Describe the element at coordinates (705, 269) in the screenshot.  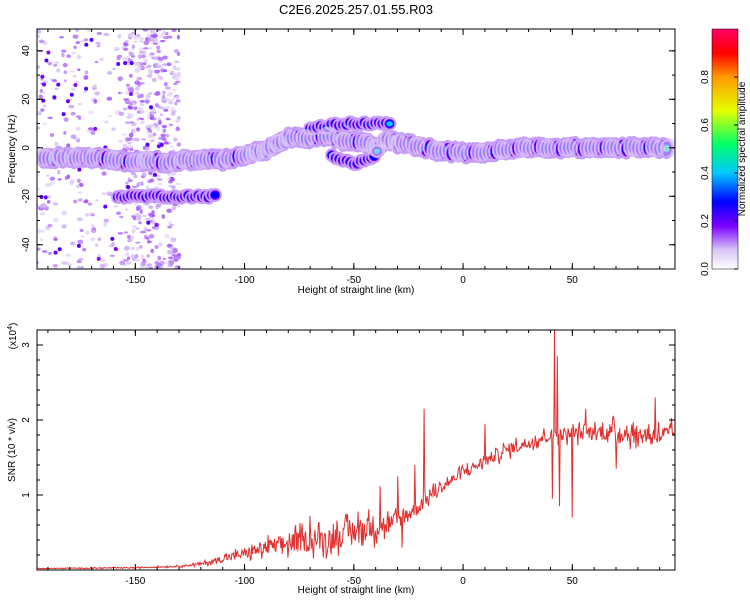
I see `colorbar-tick-label: 0.0` at that location.